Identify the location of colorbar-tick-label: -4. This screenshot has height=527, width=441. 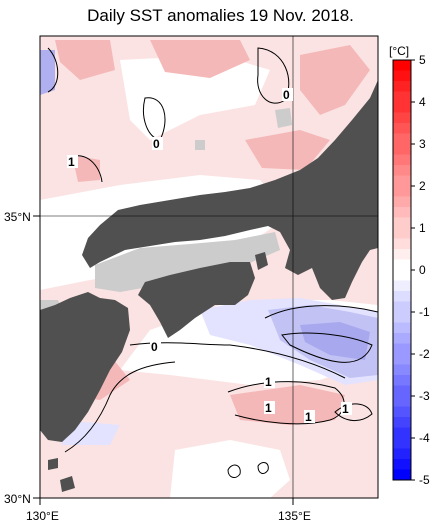
(424, 438).